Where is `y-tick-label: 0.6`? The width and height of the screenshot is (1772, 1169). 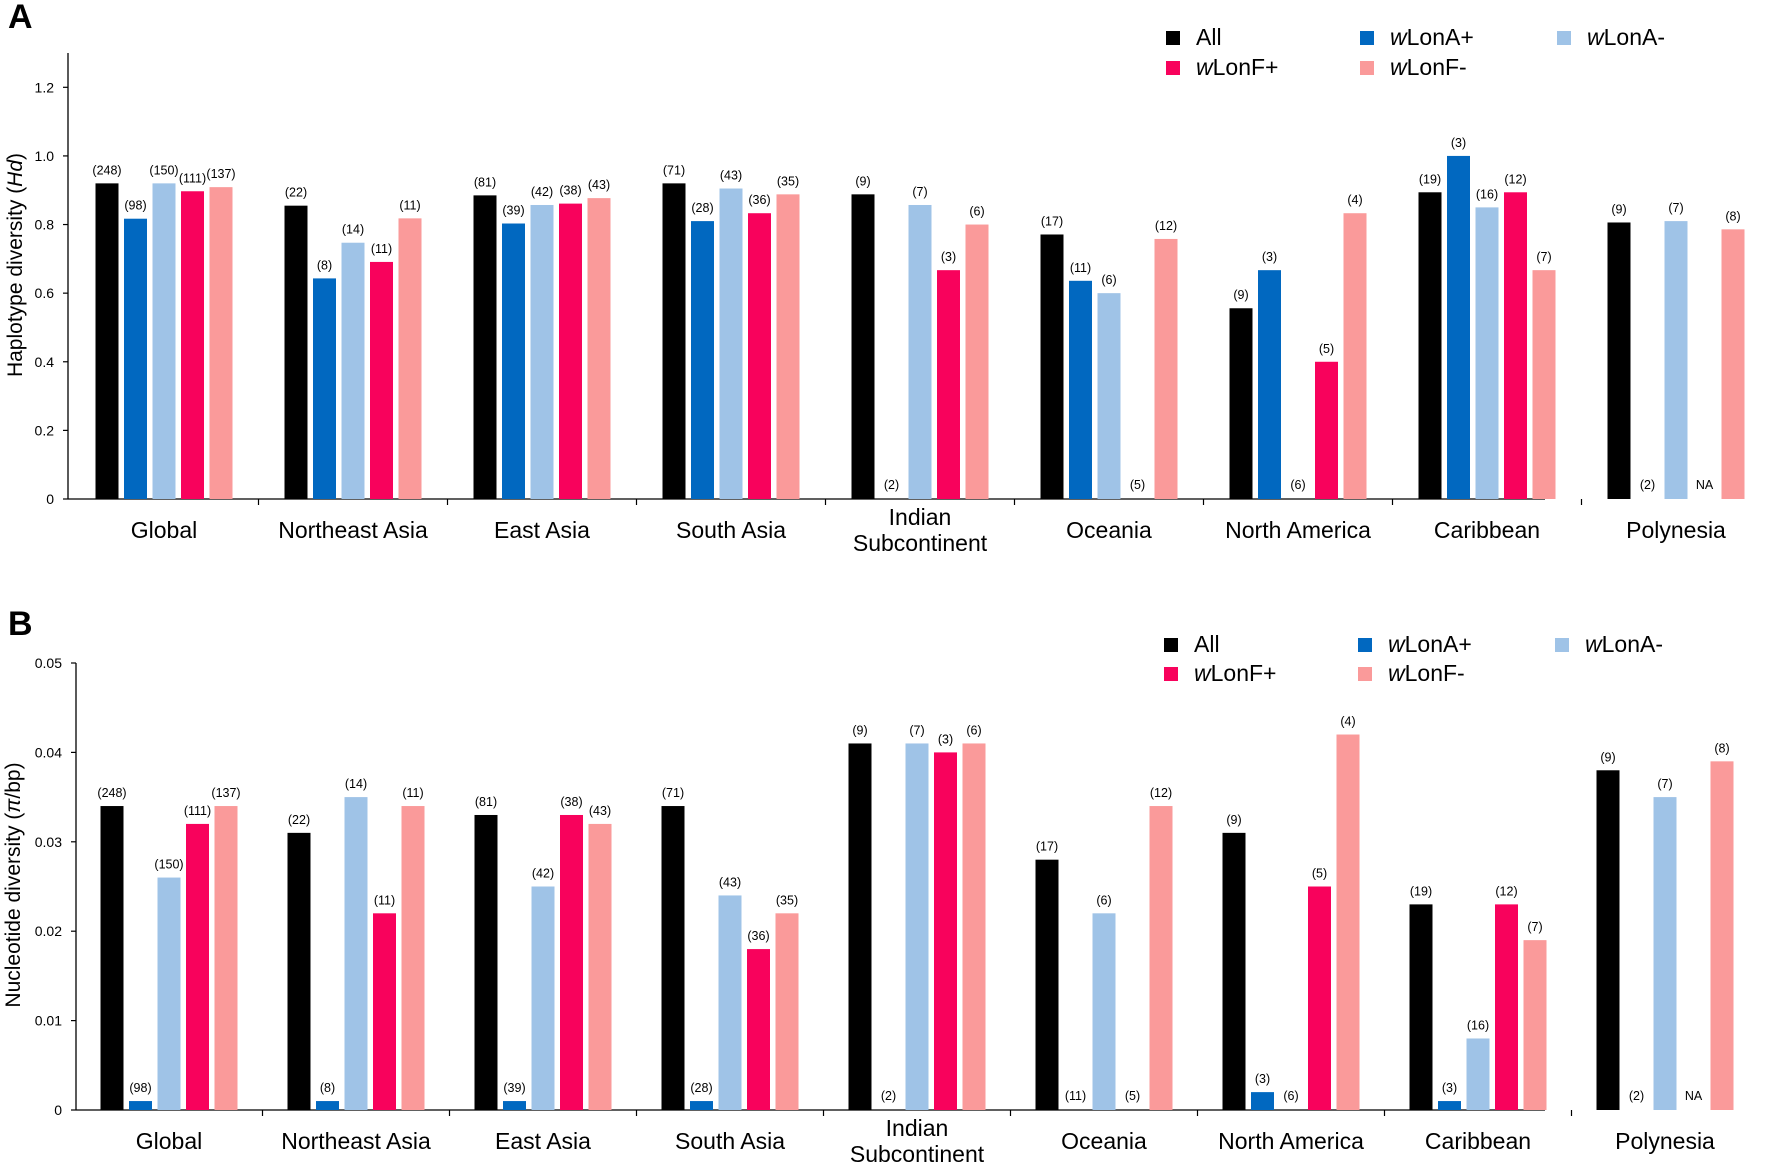
y-tick-label: 0.6 is located at coordinates (45, 293).